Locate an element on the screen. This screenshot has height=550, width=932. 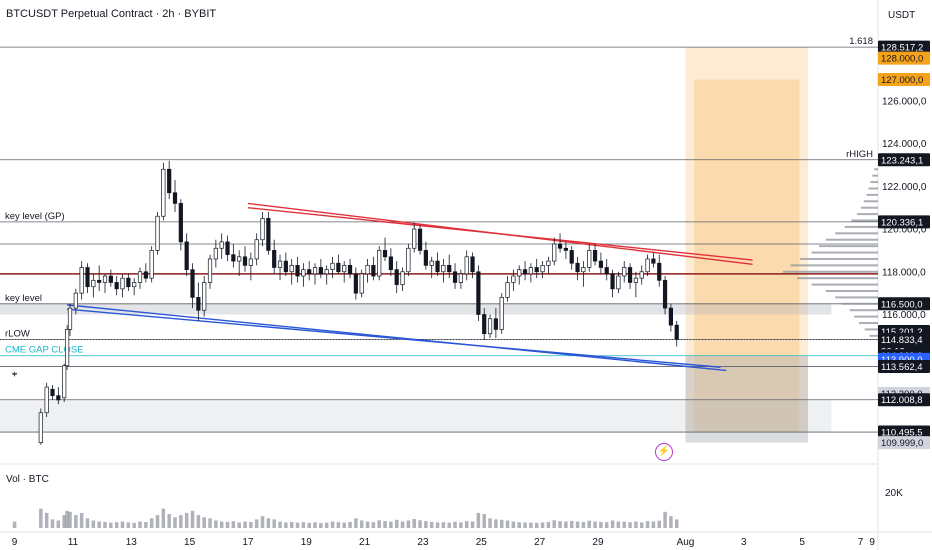
key-level-band is located at coordinates (416, 309).